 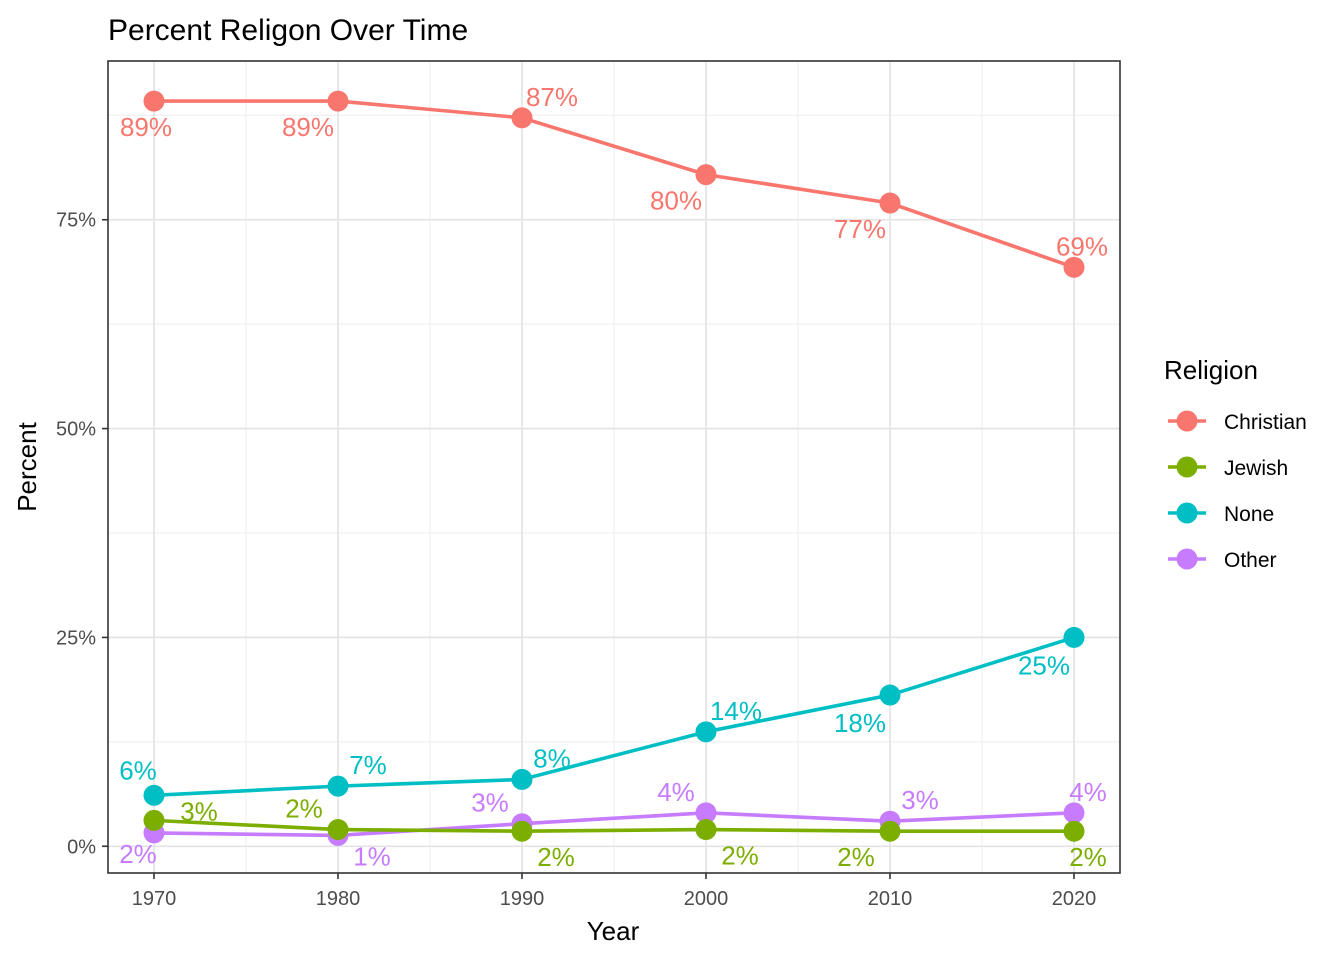 What do you see at coordinates (522, 899) in the screenshot?
I see `x-tick-label: 1990` at bounding box center [522, 899].